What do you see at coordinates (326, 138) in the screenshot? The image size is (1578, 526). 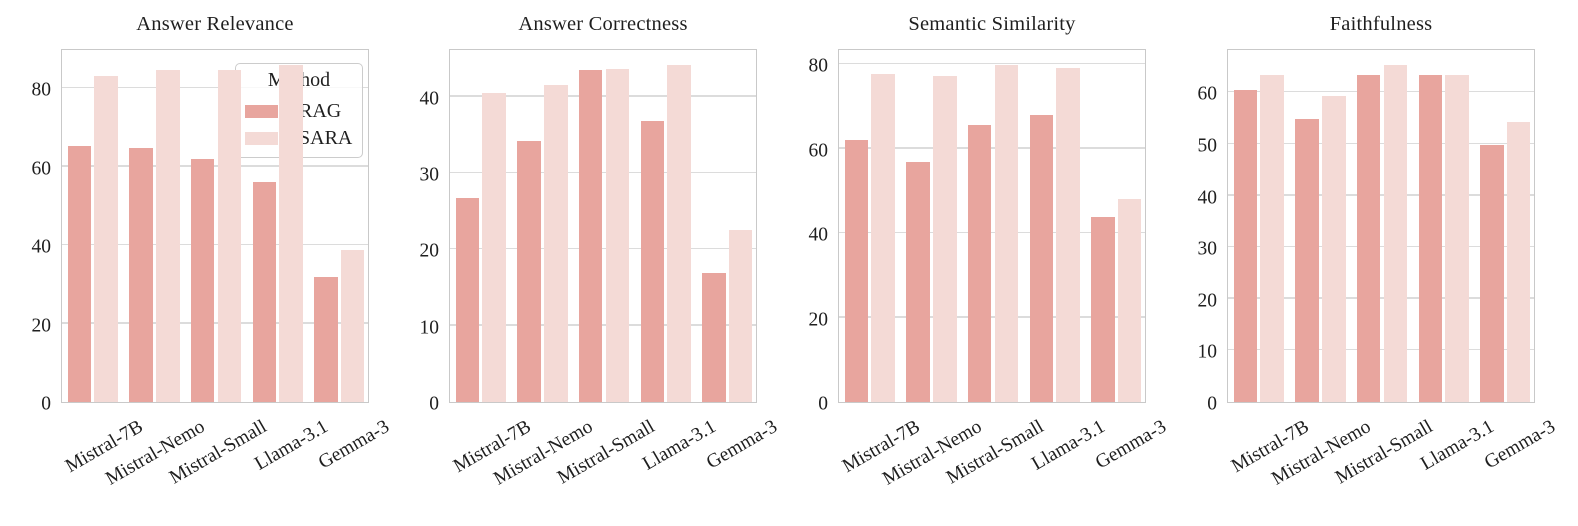 I see `legend-label-sara: SARA` at bounding box center [326, 138].